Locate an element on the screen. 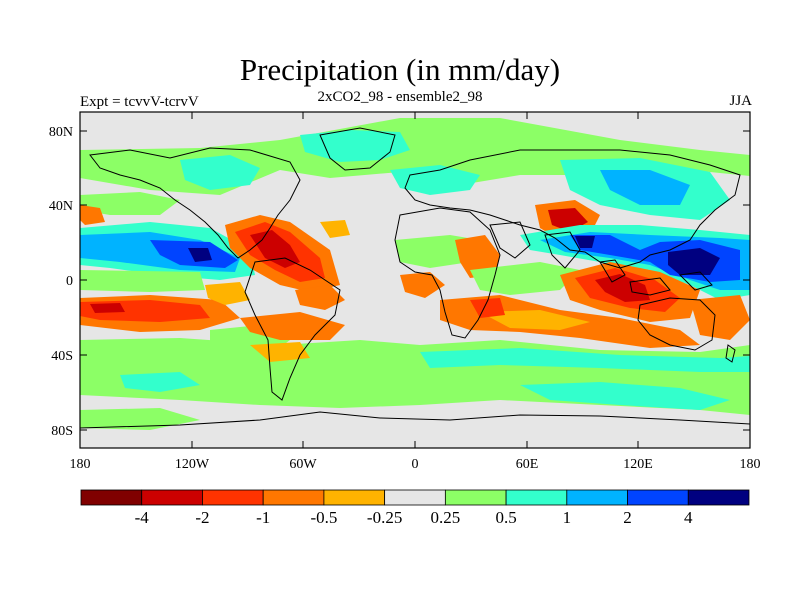  lat-tick-80n: 80N is located at coordinates (61, 132).